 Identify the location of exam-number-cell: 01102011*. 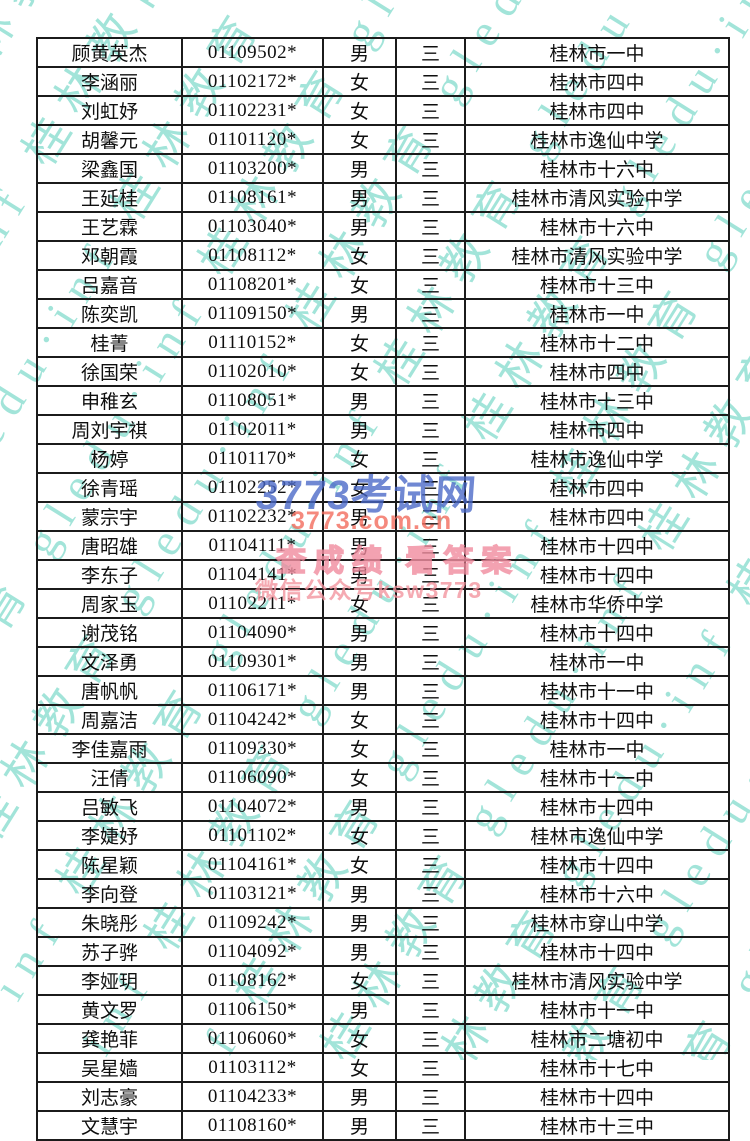
(252, 429).